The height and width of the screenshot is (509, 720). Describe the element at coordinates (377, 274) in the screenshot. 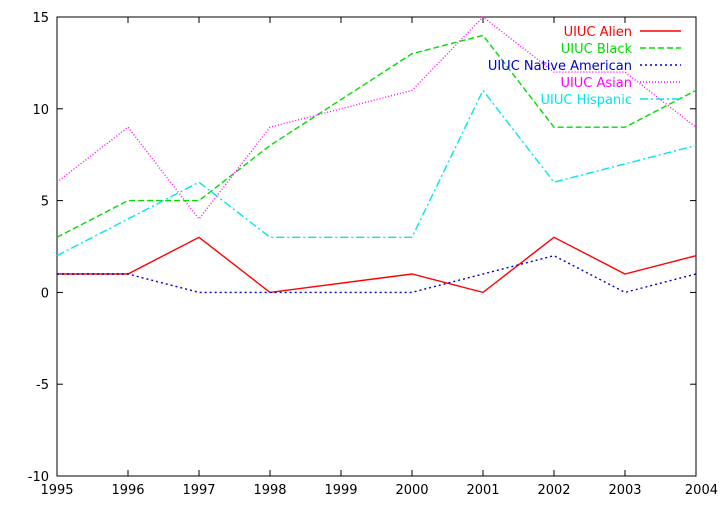

I see `series-line-uiuc-native-american` at that location.